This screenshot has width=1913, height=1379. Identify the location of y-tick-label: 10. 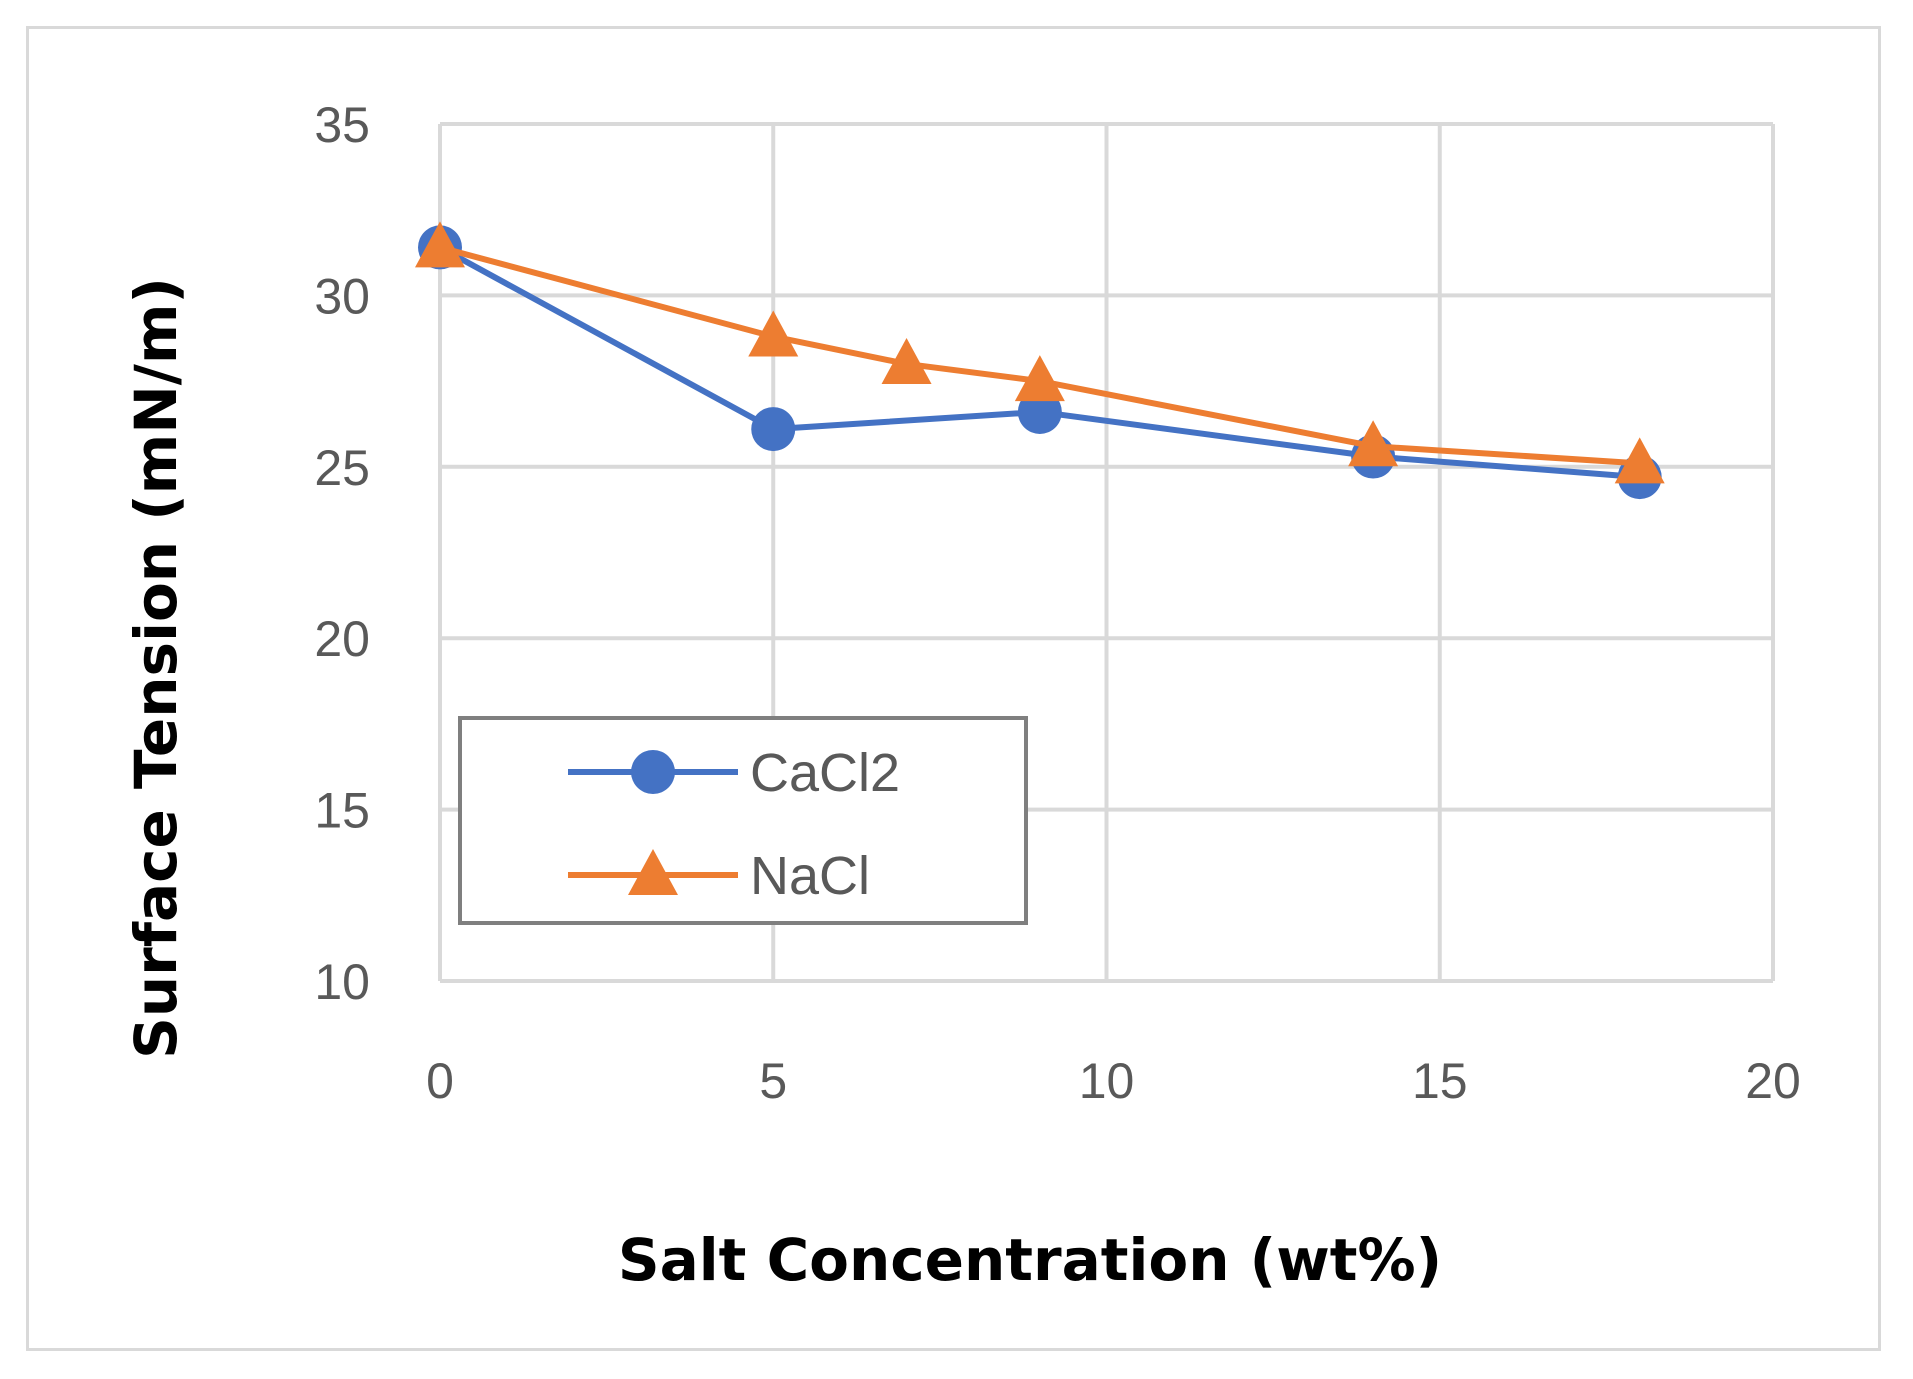
(342, 982).